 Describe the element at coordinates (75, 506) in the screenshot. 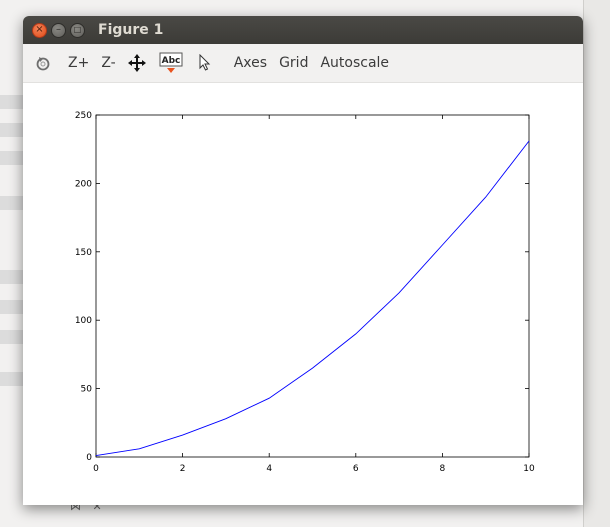

I see `background-pin-icon: ⋈` at that location.